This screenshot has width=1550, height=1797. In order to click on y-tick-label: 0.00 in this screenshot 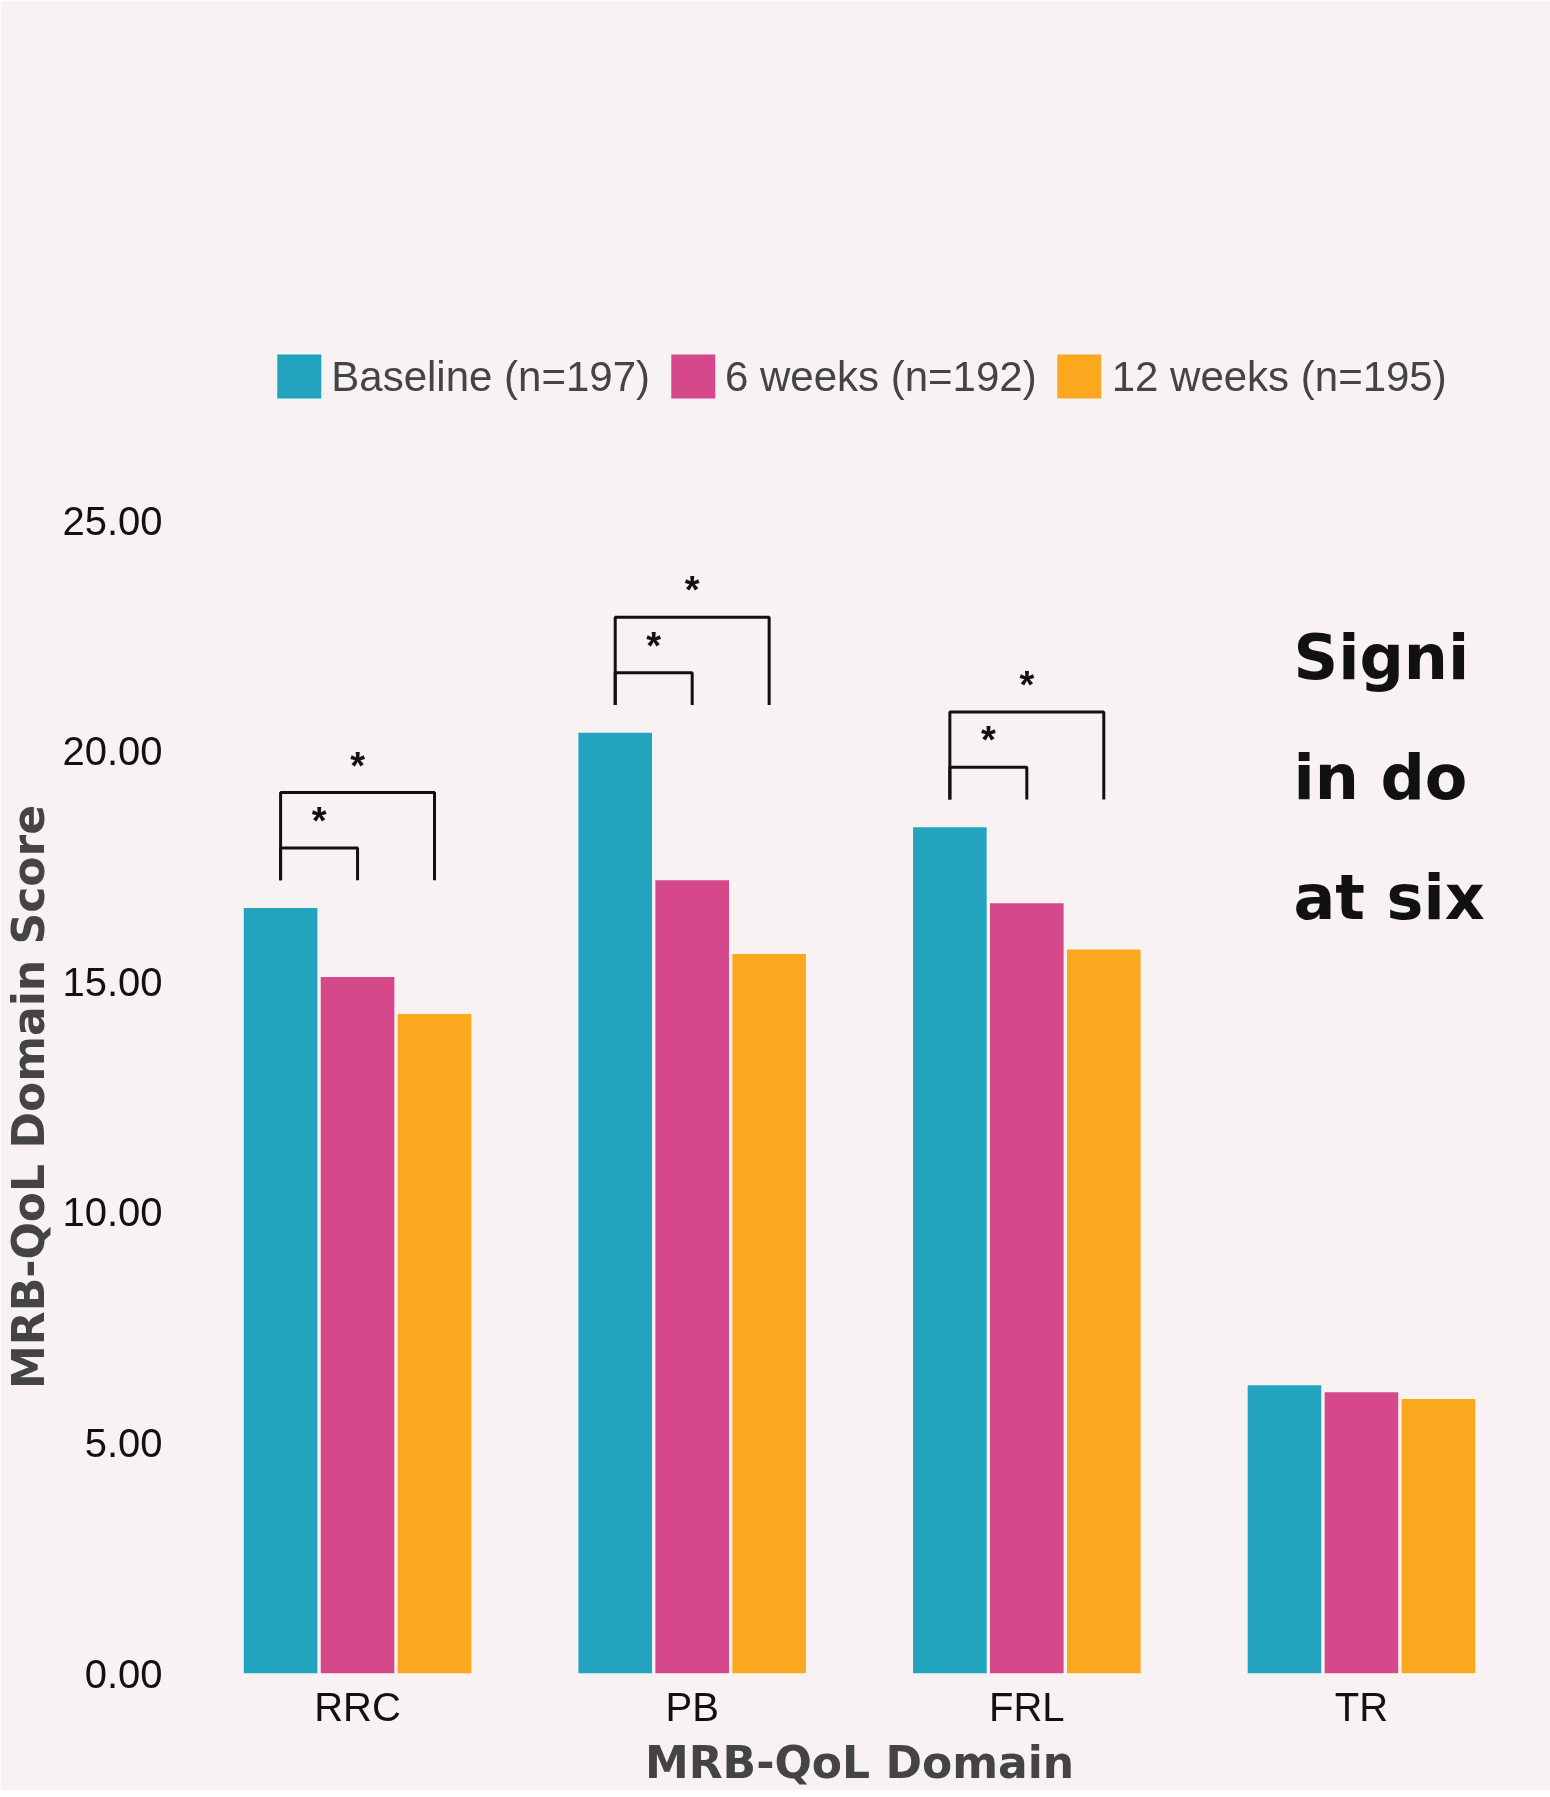, I will do `click(123, 1673)`.